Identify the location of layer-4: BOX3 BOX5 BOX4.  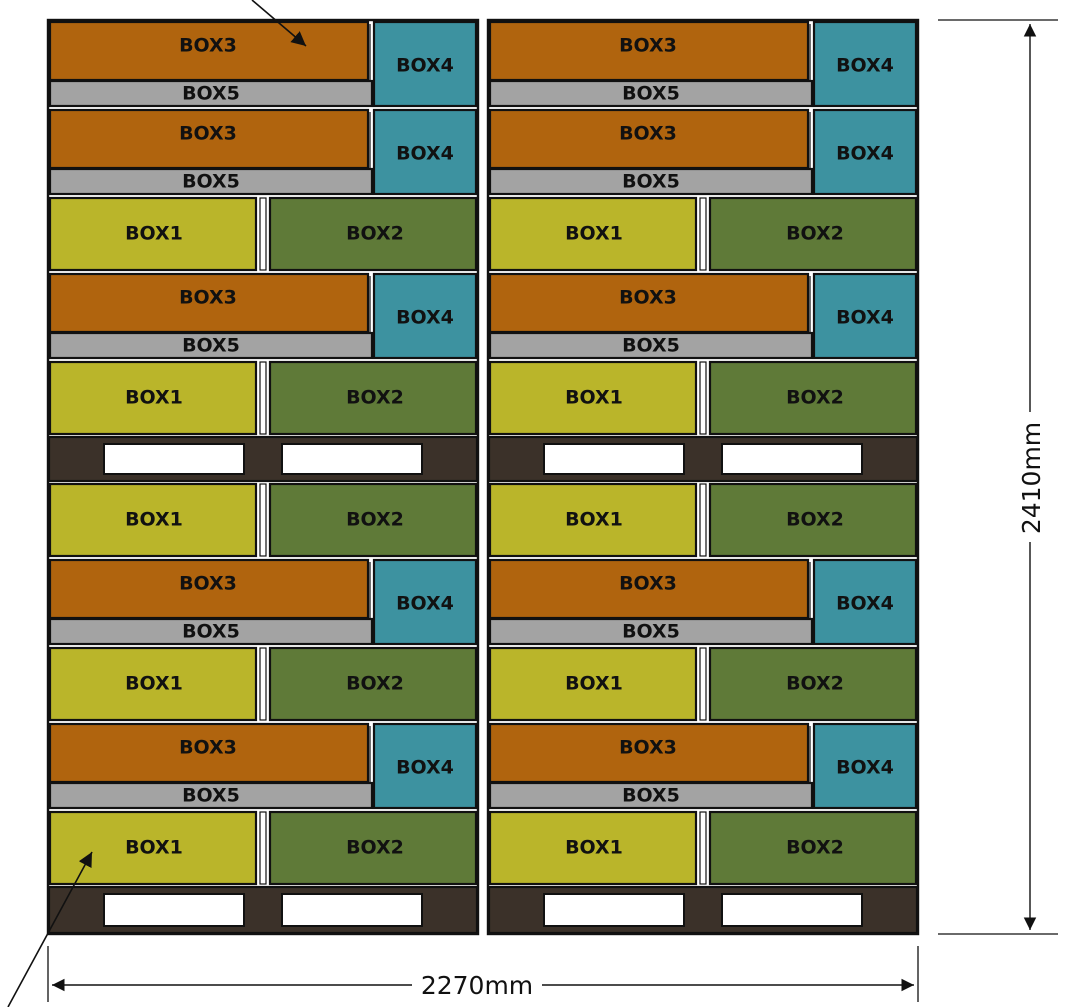
(263, 316).